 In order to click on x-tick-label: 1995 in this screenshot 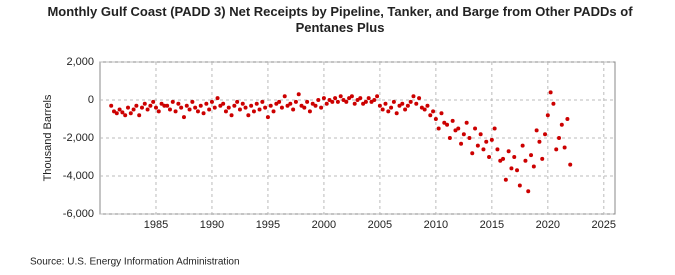, I will do `click(268, 225)`.